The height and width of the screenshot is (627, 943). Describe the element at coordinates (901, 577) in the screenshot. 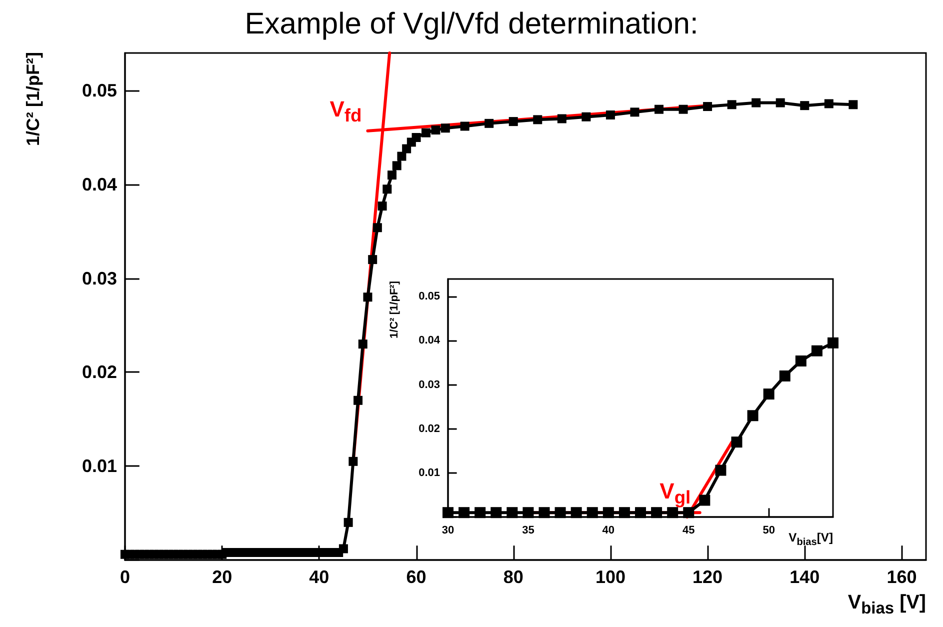

I see `x-tick-label: 160` at that location.